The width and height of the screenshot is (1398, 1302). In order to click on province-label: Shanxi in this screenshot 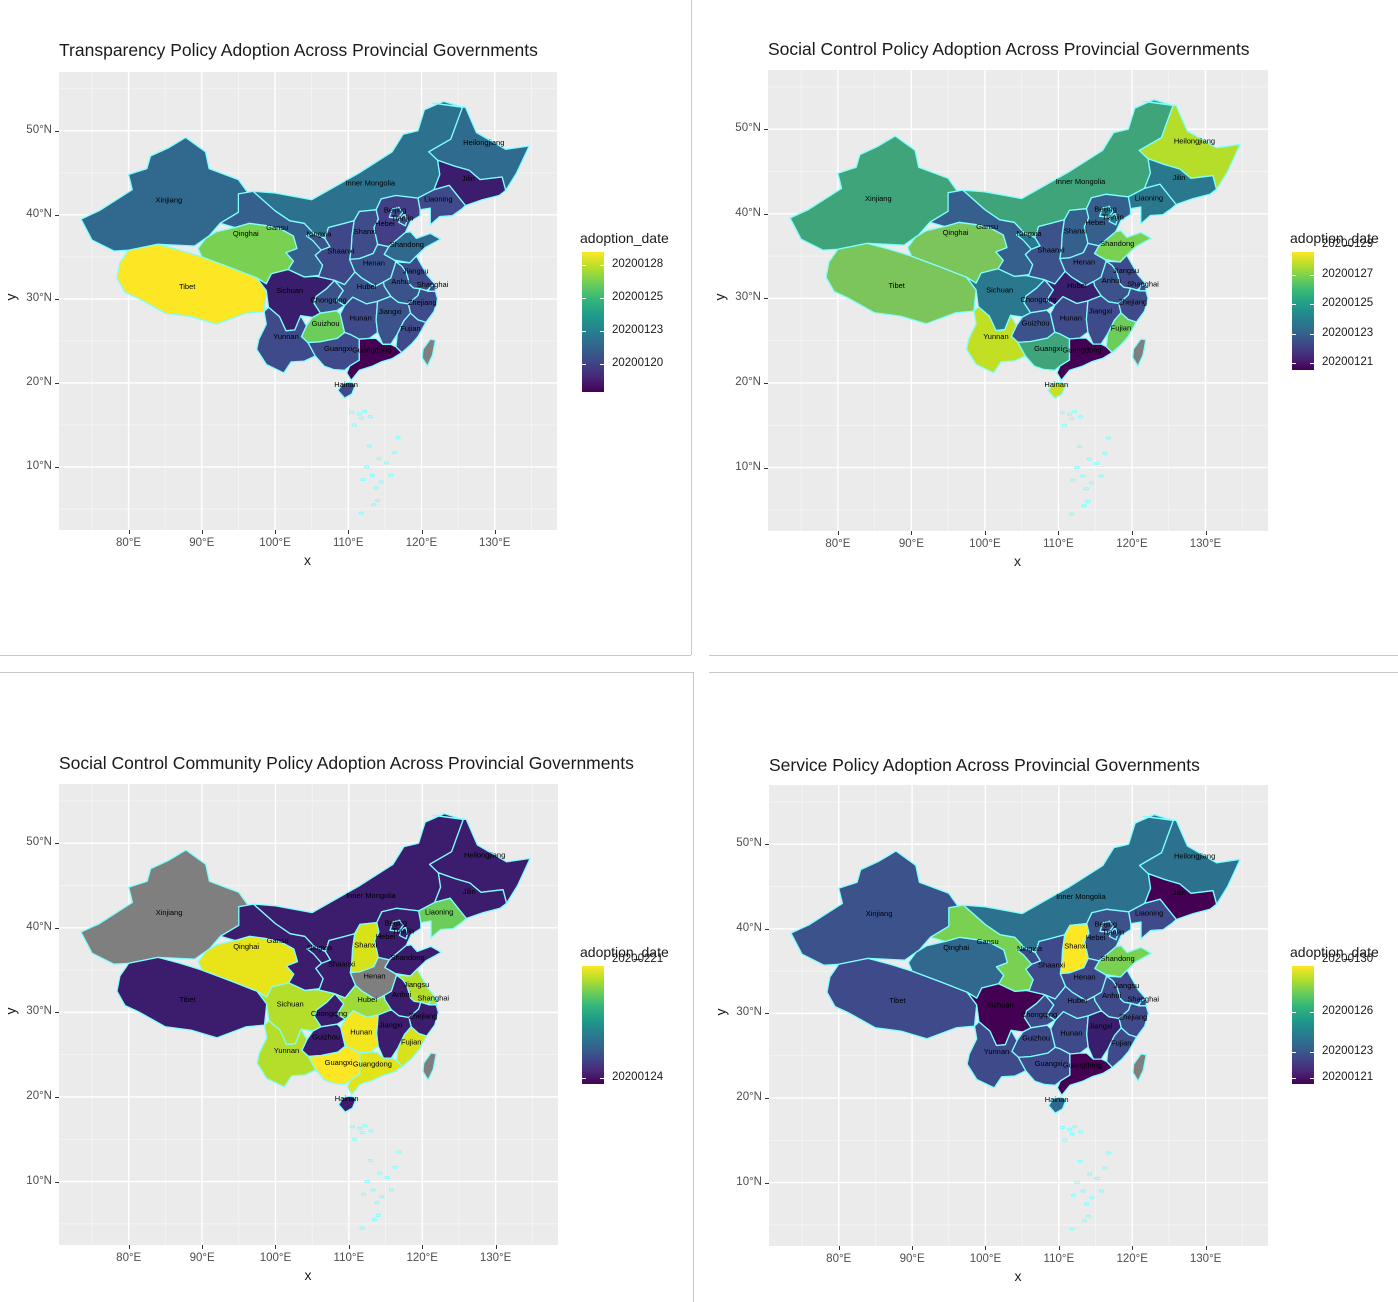, I will do `click(365, 944)`.